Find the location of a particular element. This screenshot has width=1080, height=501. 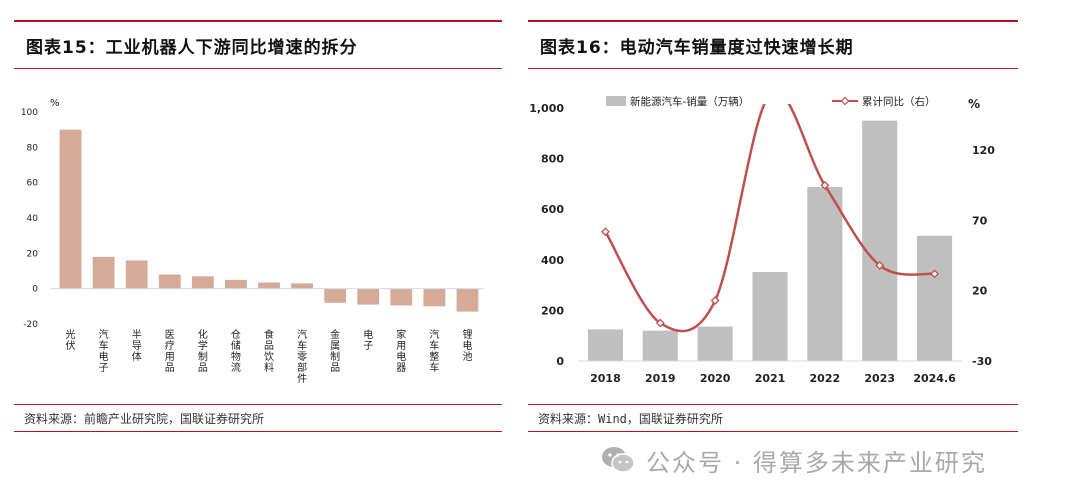

legend-bar-label: 新能源汽车-销量（万辆） is located at coordinates (689, 101).